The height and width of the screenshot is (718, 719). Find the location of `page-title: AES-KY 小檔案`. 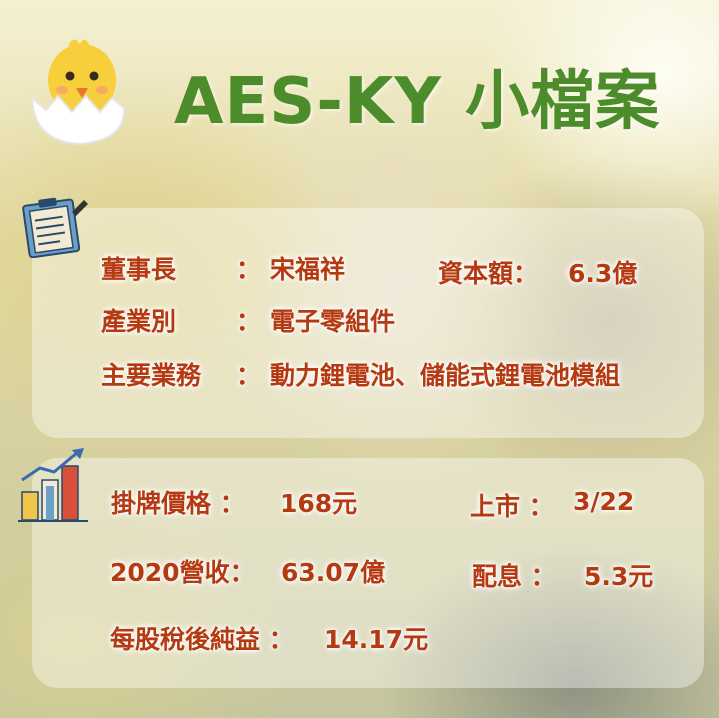

page-title: AES-KY 小檔案 is located at coordinates (417, 102).